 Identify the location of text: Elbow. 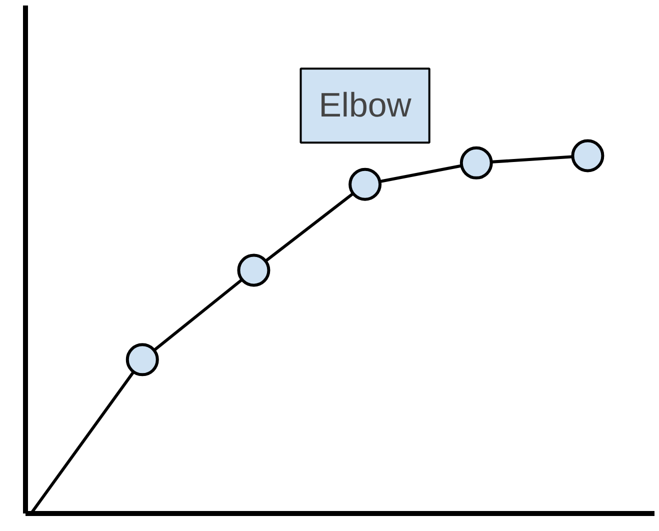
(365, 105).